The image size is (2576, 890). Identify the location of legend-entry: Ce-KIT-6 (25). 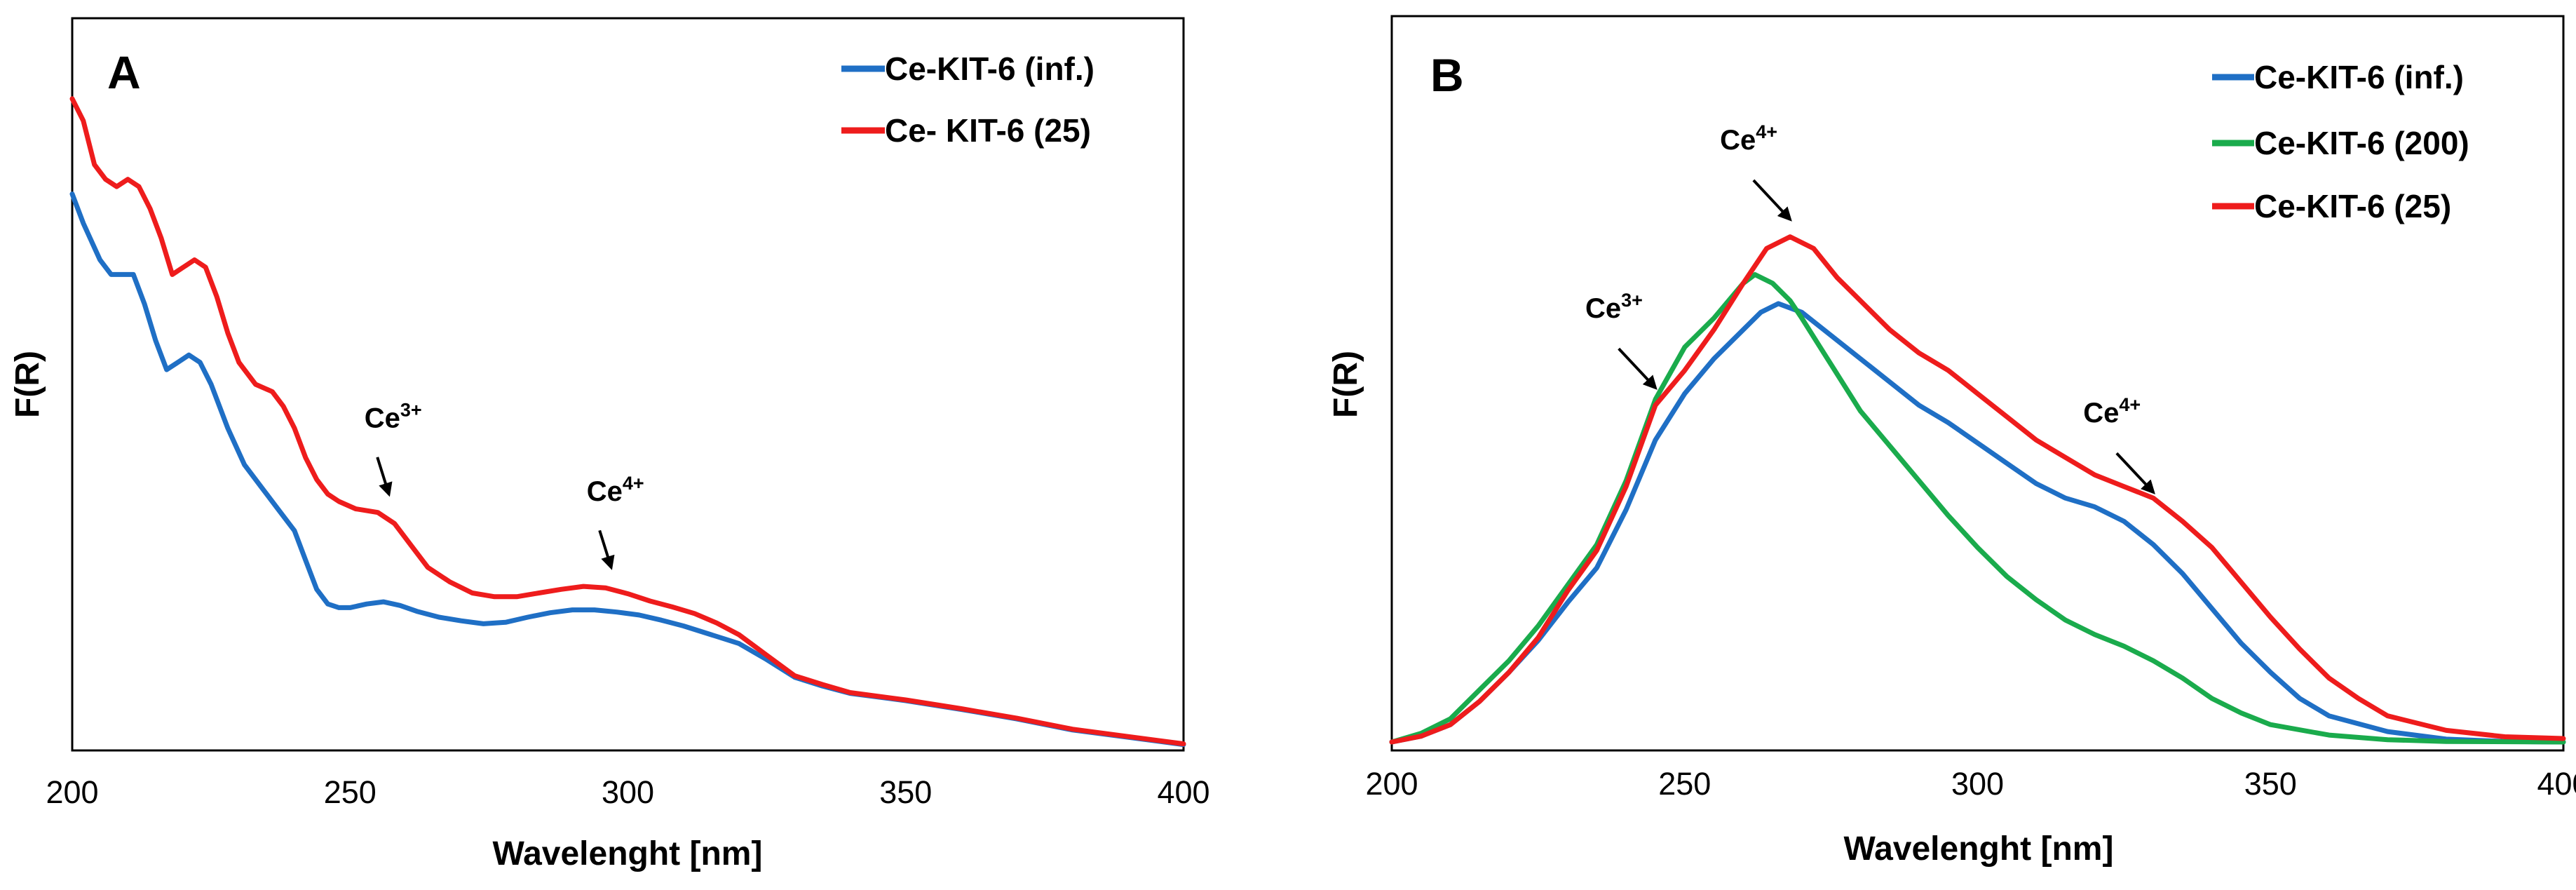
(2352, 206).